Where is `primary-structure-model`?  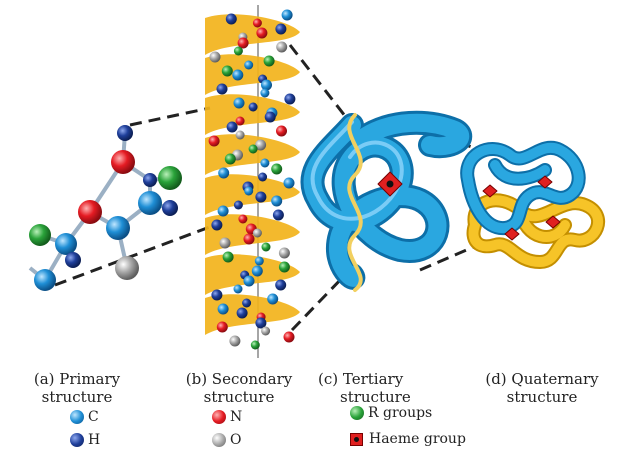 primary-structure-model is located at coordinates (105, 208).